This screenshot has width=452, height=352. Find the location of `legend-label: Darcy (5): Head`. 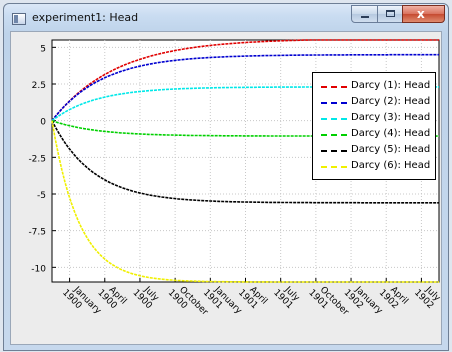

legend-label: Darcy (5): Head is located at coordinates (391, 149).